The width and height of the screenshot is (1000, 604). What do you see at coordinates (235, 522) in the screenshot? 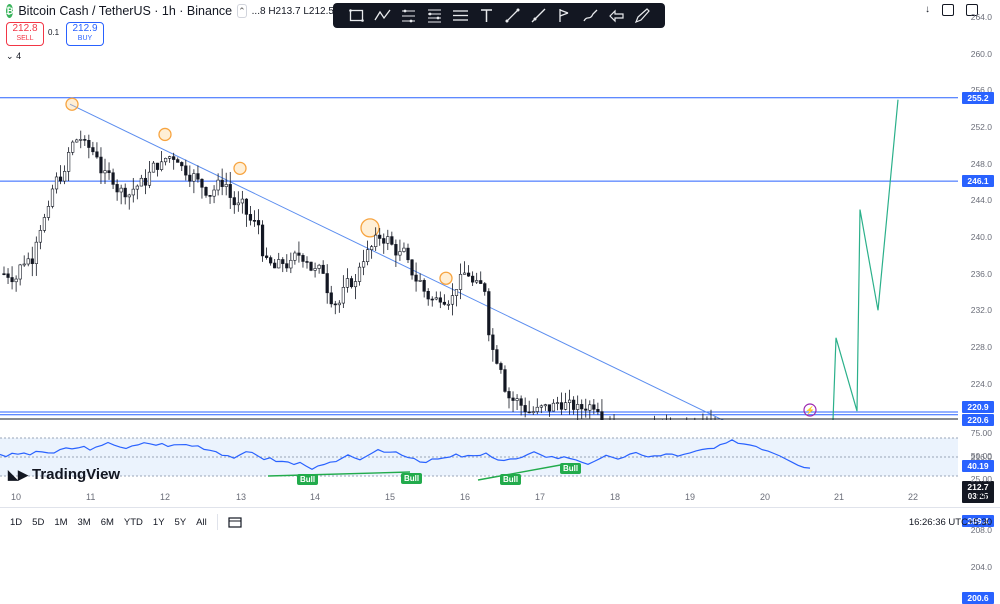
I see `date-range-icon` at bounding box center [235, 522].